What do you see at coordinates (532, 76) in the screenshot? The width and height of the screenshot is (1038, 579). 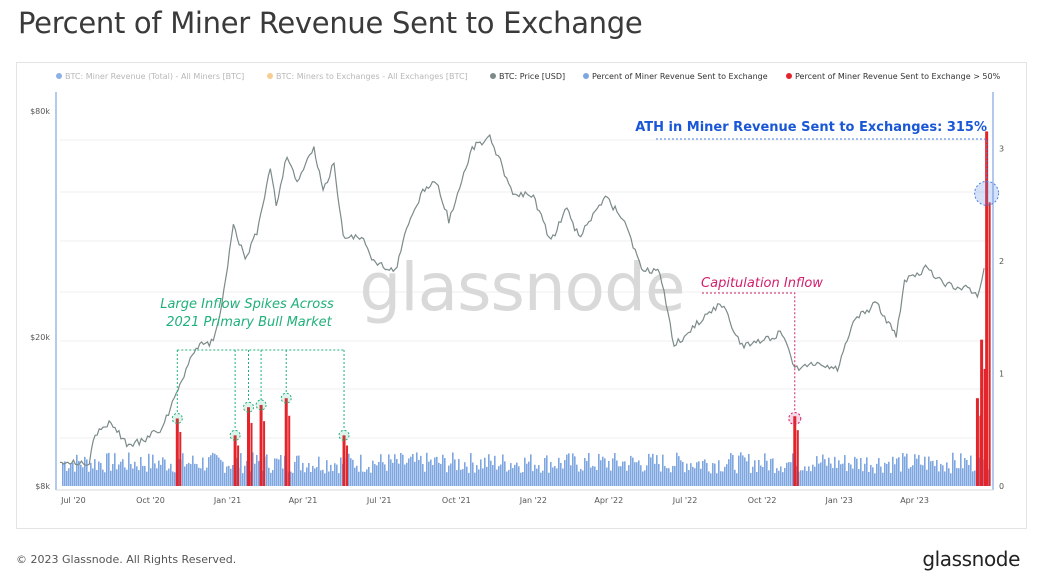 I see `legend-label: BTC: Price [USD]` at bounding box center [532, 76].